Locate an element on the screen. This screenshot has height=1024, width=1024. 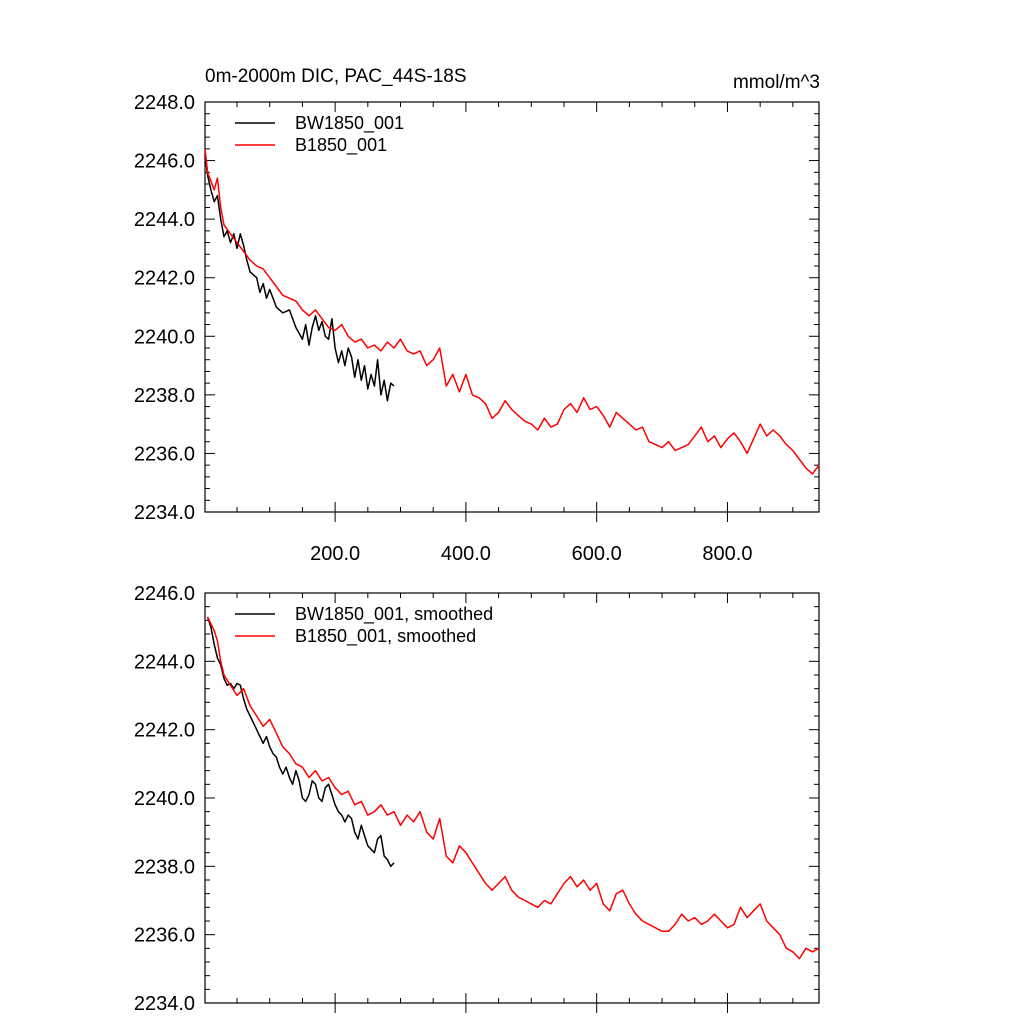
figure-units: mmol/m^3 is located at coordinates (776, 82).